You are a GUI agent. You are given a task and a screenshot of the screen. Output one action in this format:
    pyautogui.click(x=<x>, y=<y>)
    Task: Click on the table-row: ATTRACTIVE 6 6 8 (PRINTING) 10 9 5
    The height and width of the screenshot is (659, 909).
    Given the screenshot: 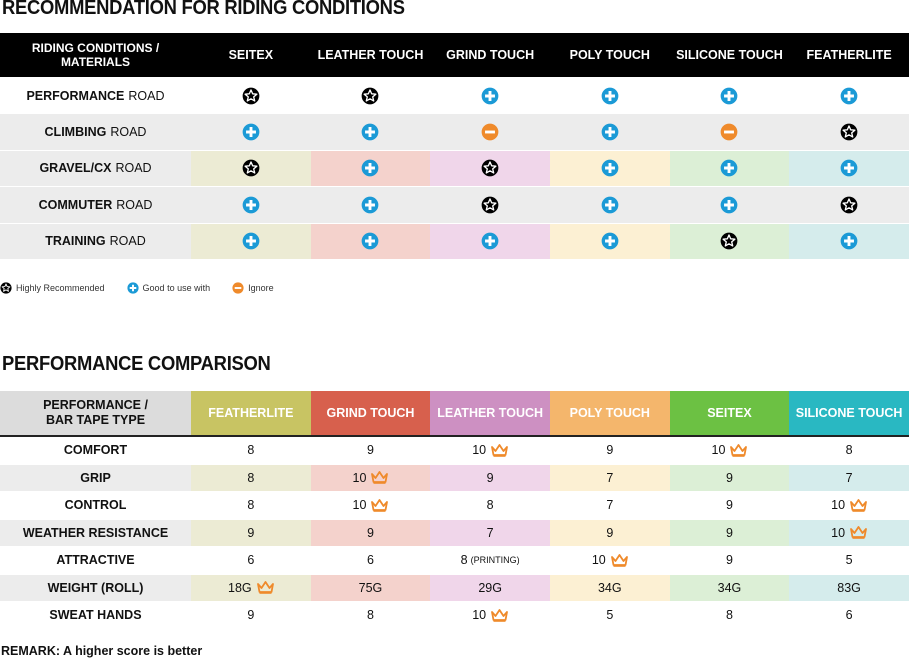 What is the action you would take?
    pyautogui.click(x=454, y=561)
    